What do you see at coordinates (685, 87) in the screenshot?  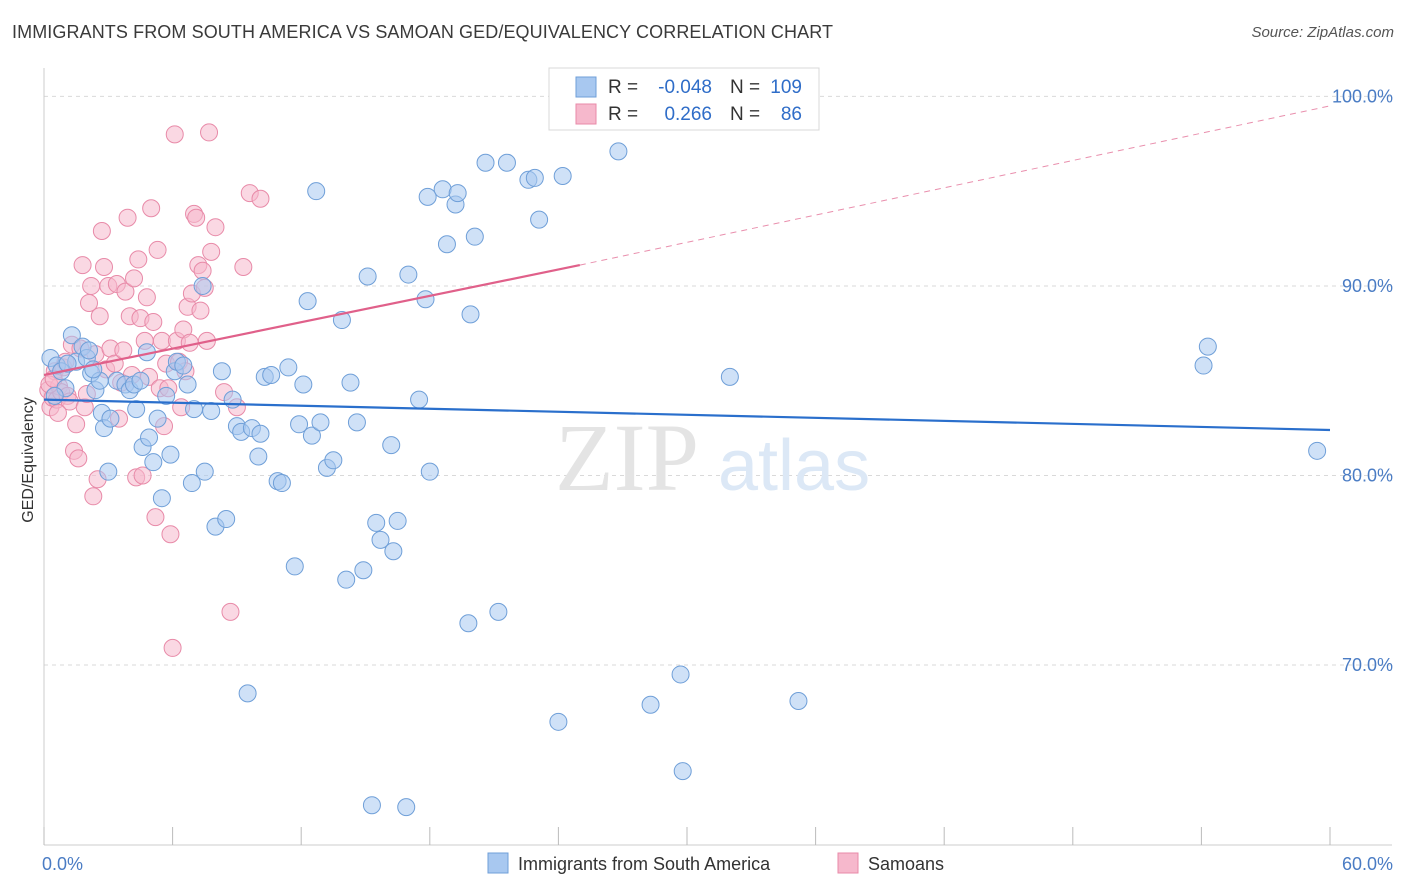 I see `legend-r-value-1: -0.048` at bounding box center [685, 87].